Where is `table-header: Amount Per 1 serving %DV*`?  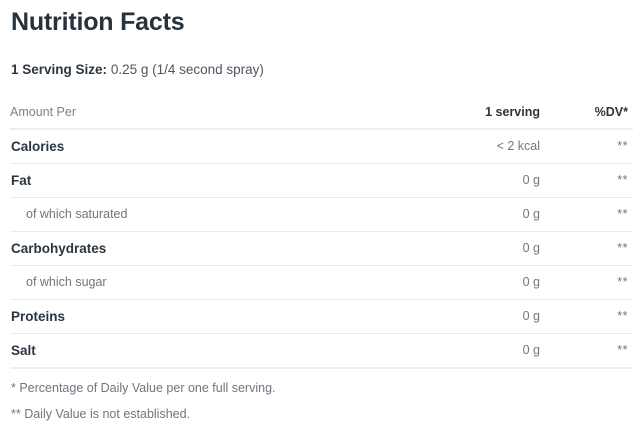
table-header: Amount Per 1 serving %DV* is located at coordinates (321, 112).